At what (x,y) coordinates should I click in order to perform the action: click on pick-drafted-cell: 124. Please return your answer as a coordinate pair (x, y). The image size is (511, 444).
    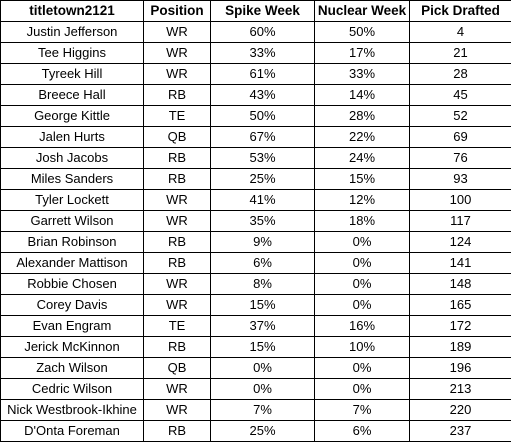
    Looking at the image, I should click on (460, 242).